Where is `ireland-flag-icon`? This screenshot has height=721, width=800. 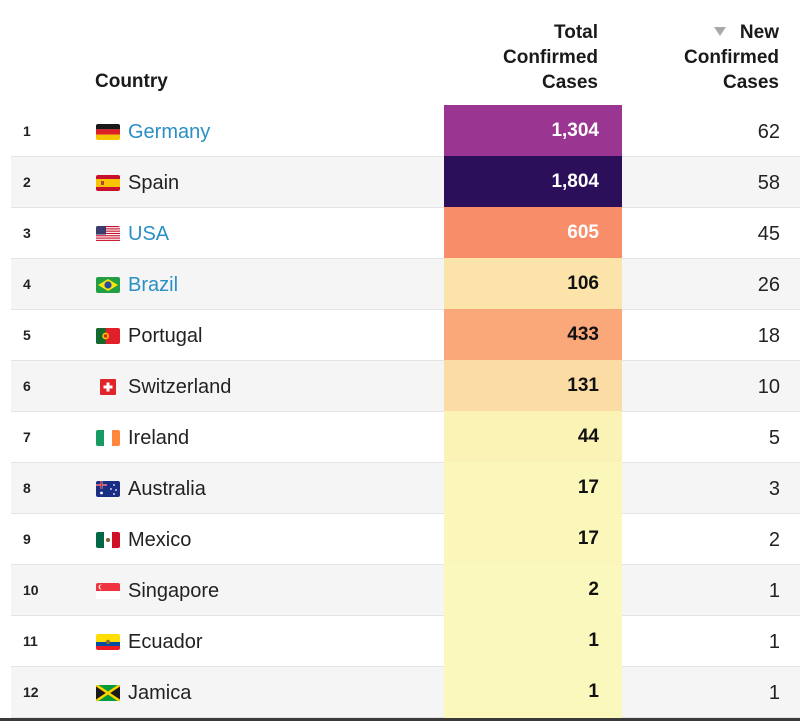
ireland-flag-icon is located at coordinates (108, 438).